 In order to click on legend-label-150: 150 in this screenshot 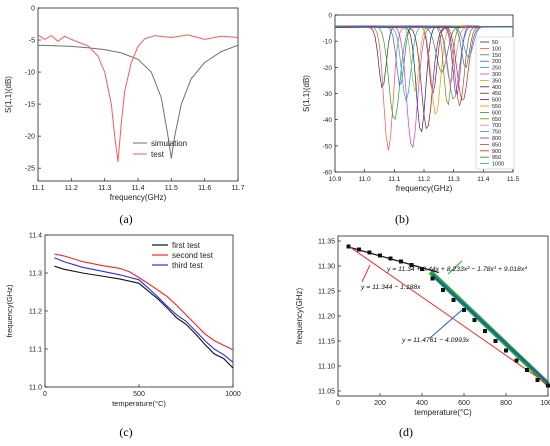, I will do `click(496, 56)`.